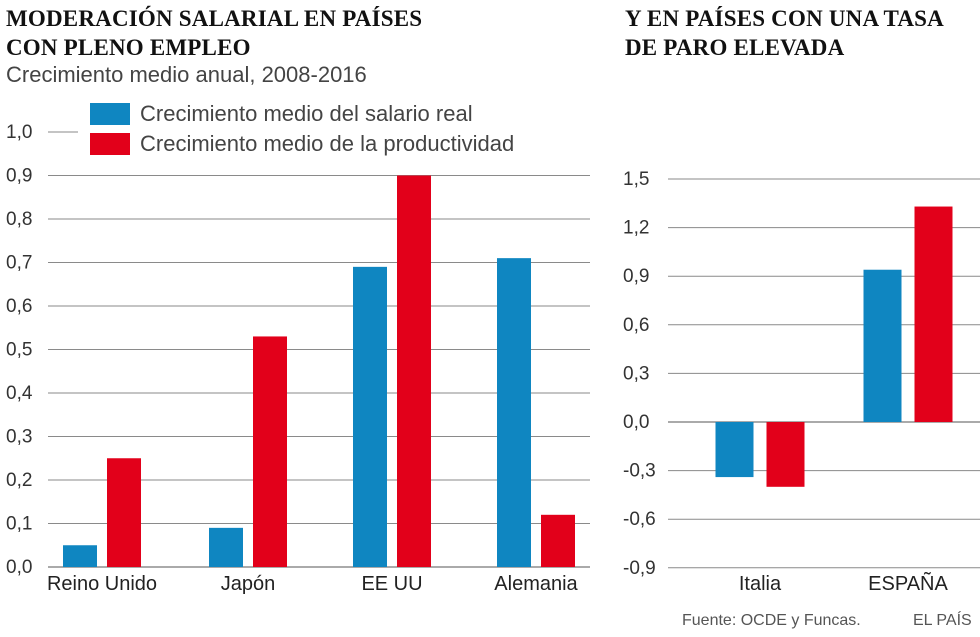 The image size is (980, 637). What do you see at coordinates (639, 519) in the screenshot?
I see `right-y-tick-label: -0,6` at bounding box center [639, 519].